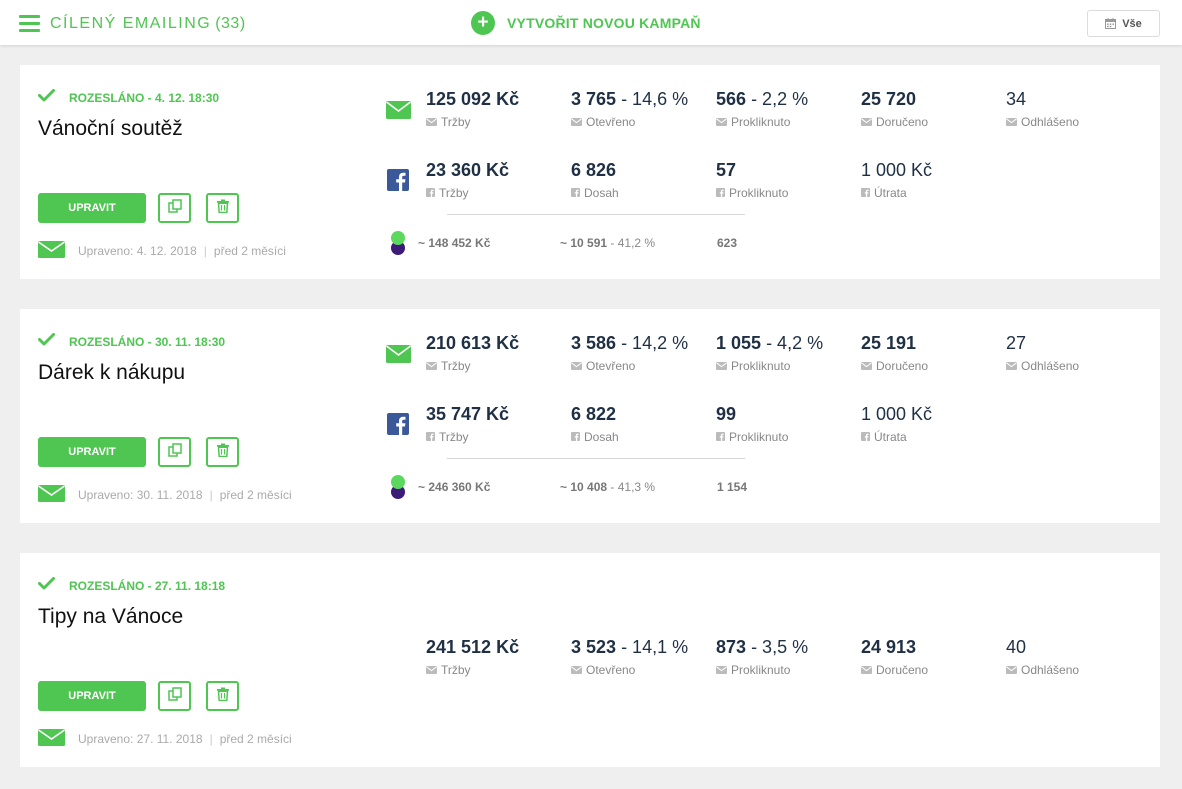  I want to click on divider, so click(596, 458).